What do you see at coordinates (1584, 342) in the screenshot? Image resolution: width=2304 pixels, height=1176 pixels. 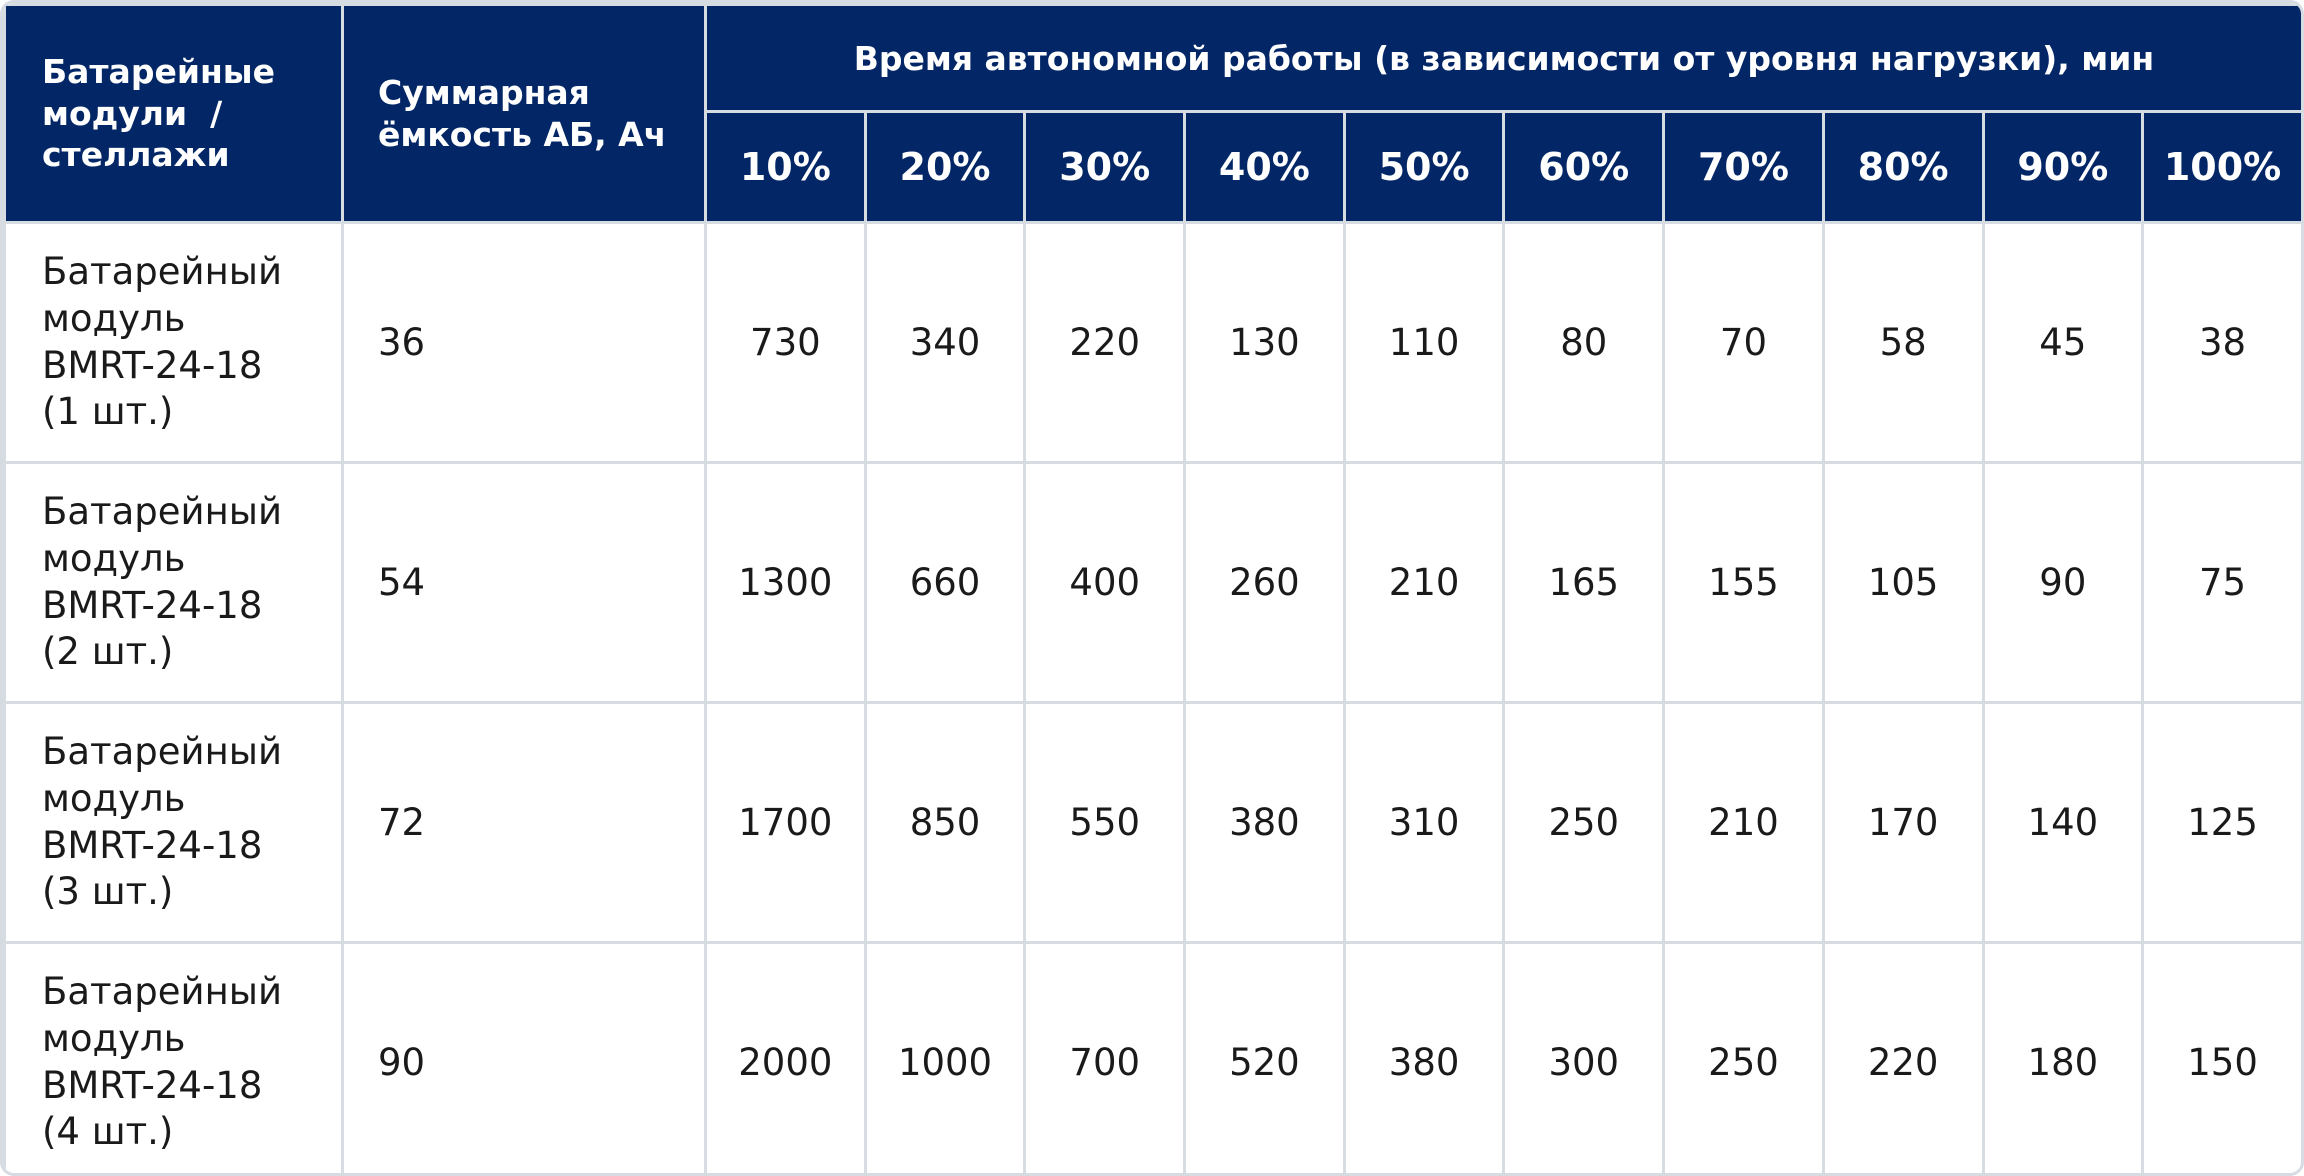 I see `runtime-cell: 80` at bounding box center [1584, 342].